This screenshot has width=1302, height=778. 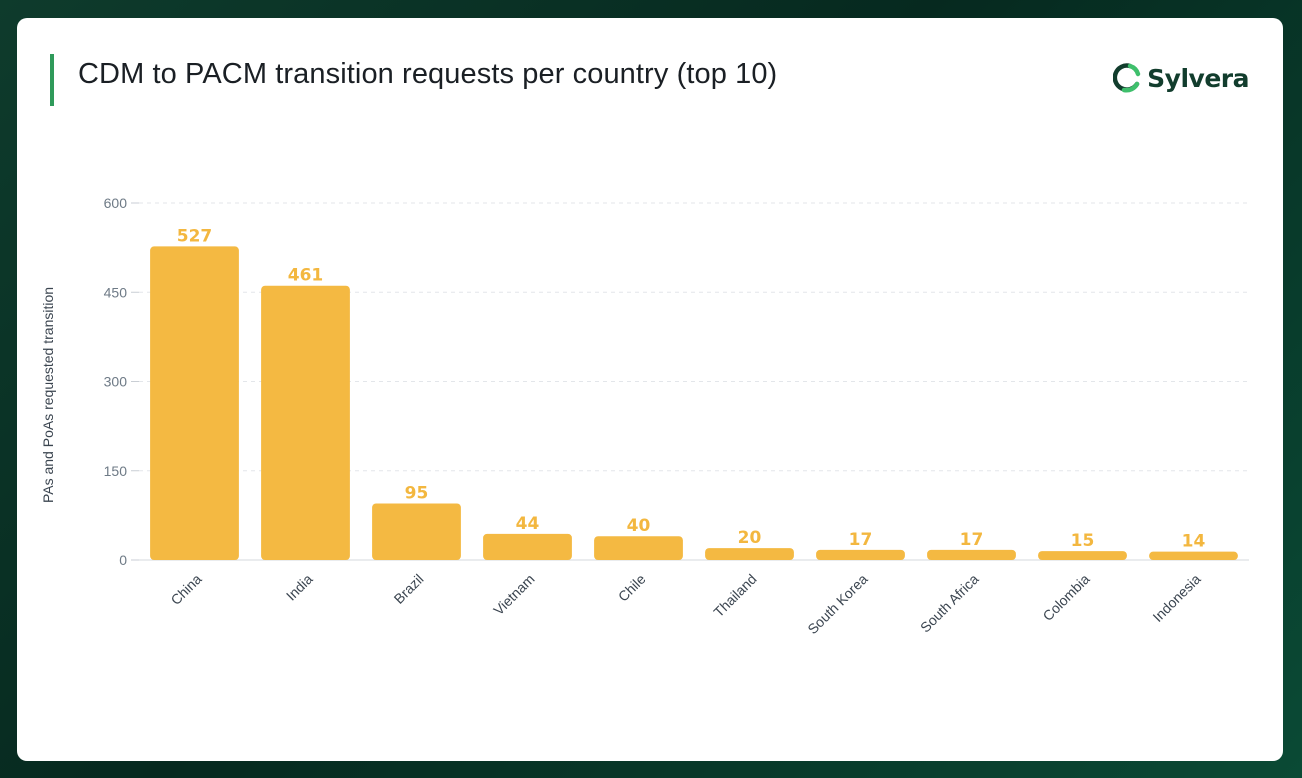 I want to click on value-label: 15, so click(x=1083, y=541).